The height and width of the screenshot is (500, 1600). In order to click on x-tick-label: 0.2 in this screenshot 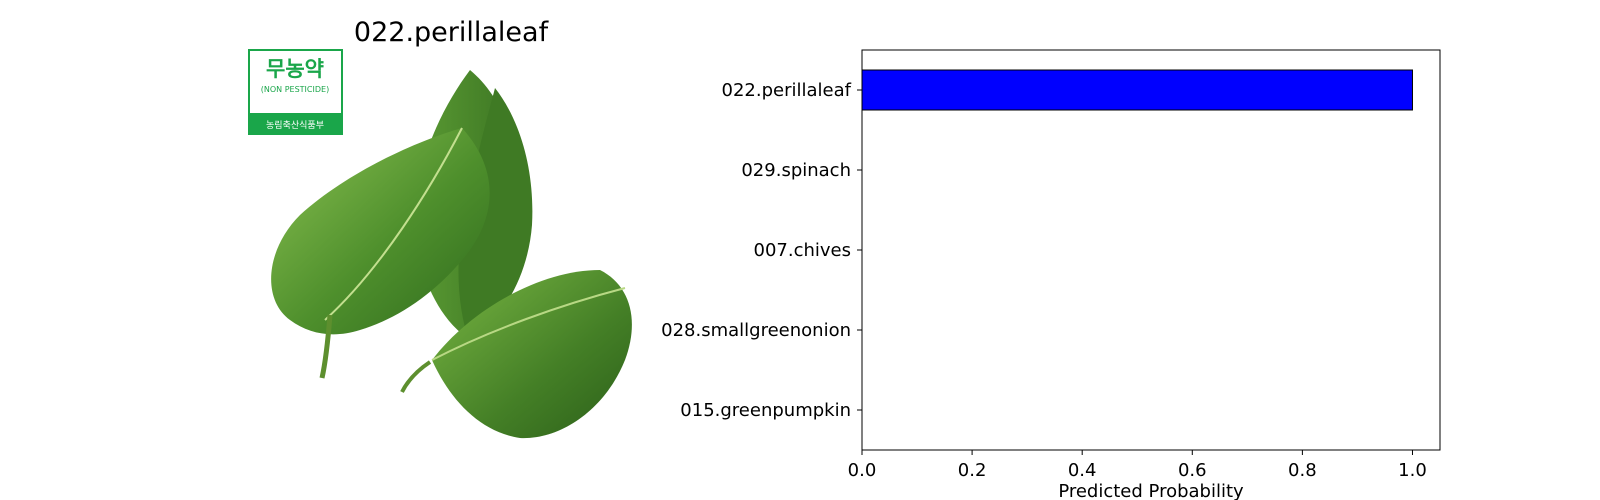, I will do `click(972, 470)`.